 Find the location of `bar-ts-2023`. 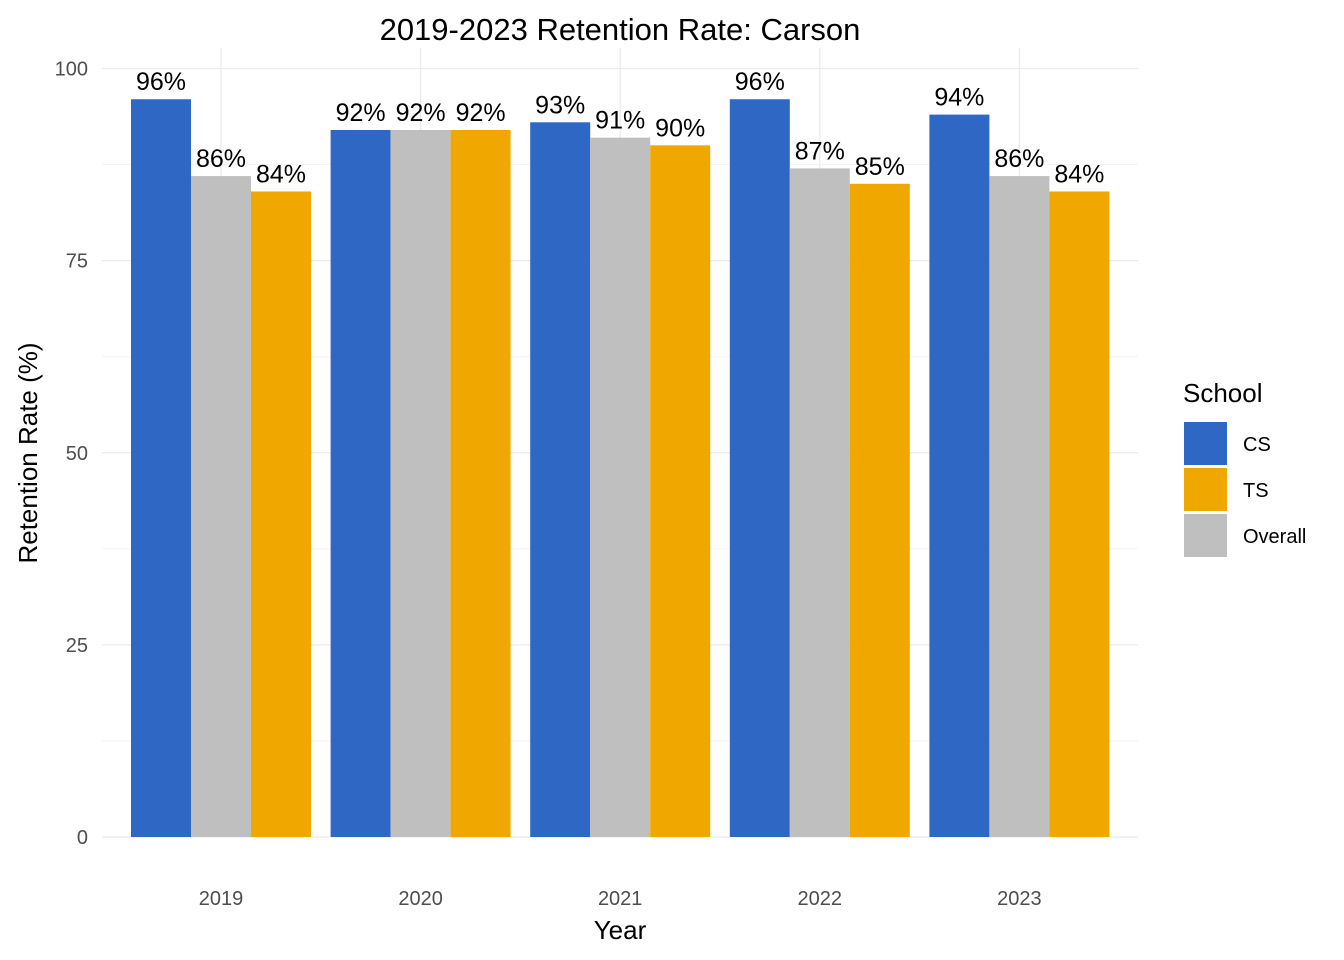

bar-ts-2023 is located at coordinates (1079, 514).